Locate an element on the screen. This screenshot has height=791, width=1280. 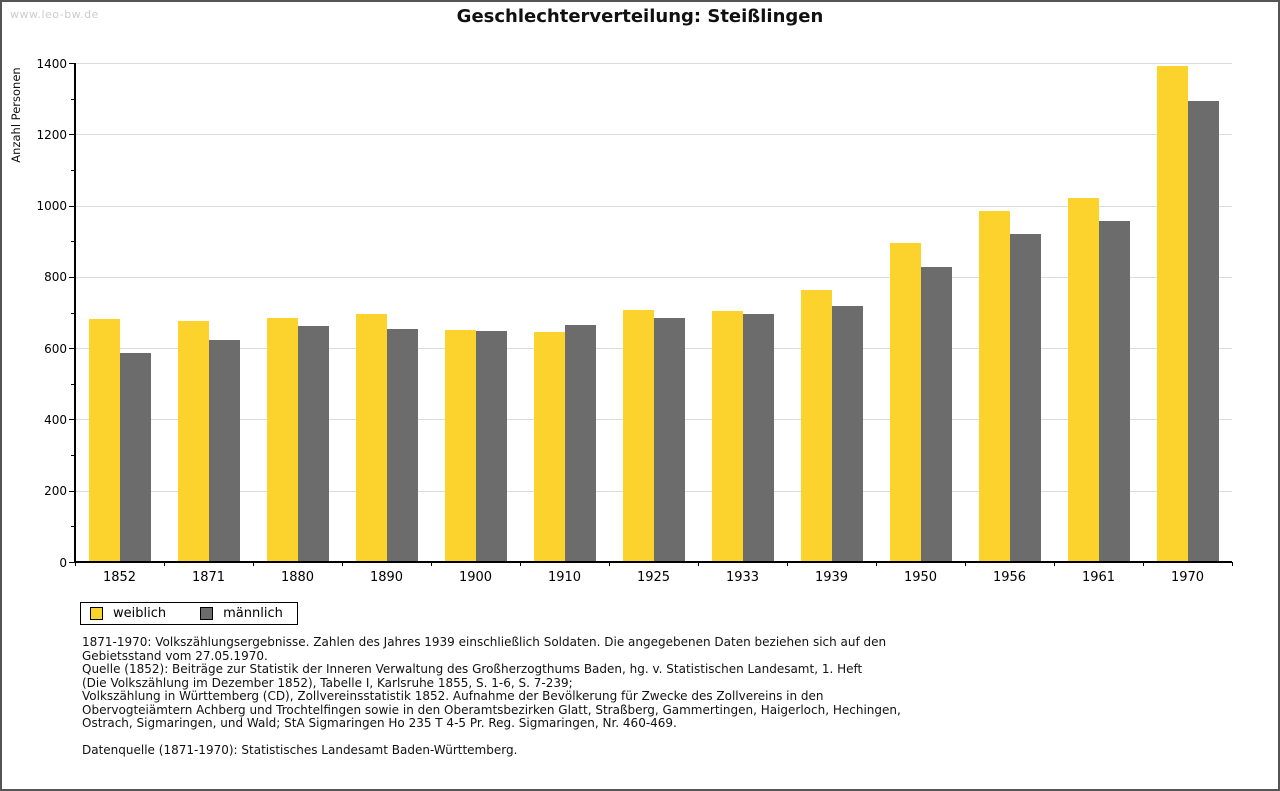
y-tick-label-200: 200 is located at coordinates (55, 491).